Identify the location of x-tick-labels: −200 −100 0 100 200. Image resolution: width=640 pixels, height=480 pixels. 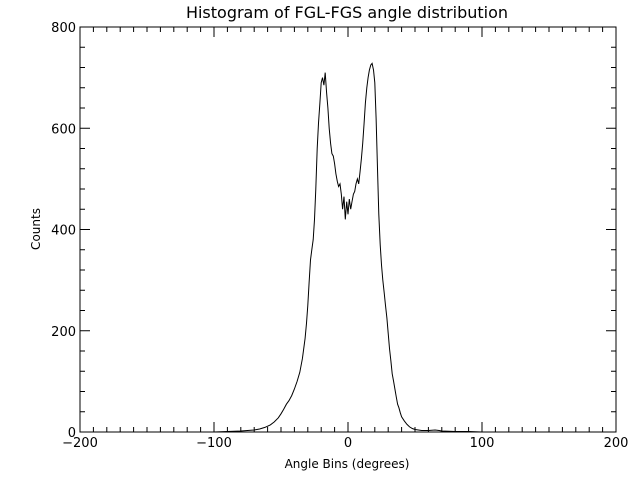
(345, 443).